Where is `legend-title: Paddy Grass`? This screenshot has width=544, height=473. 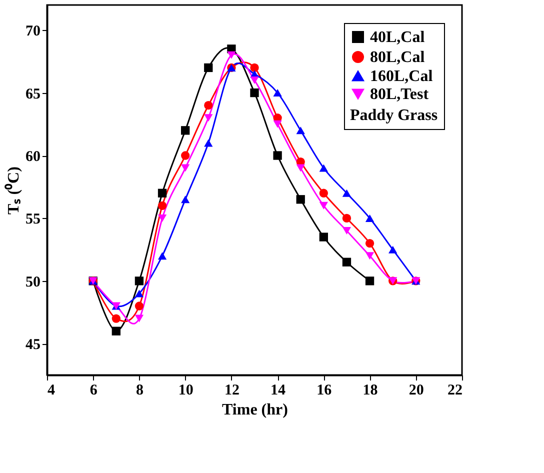
legend-title: Paddy Grass is located at coordinates (394, 115).